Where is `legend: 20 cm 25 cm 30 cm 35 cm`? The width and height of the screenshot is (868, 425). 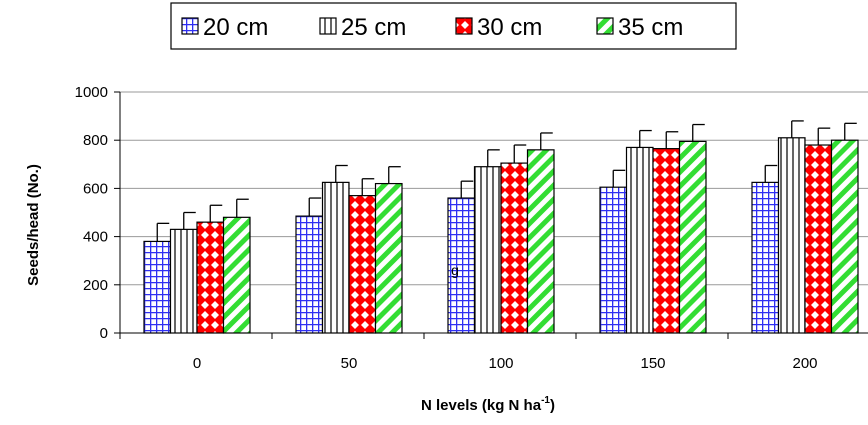
legend: 20 cm 25 cm 30 cm 35 cm is located at coordinates (453, 26).